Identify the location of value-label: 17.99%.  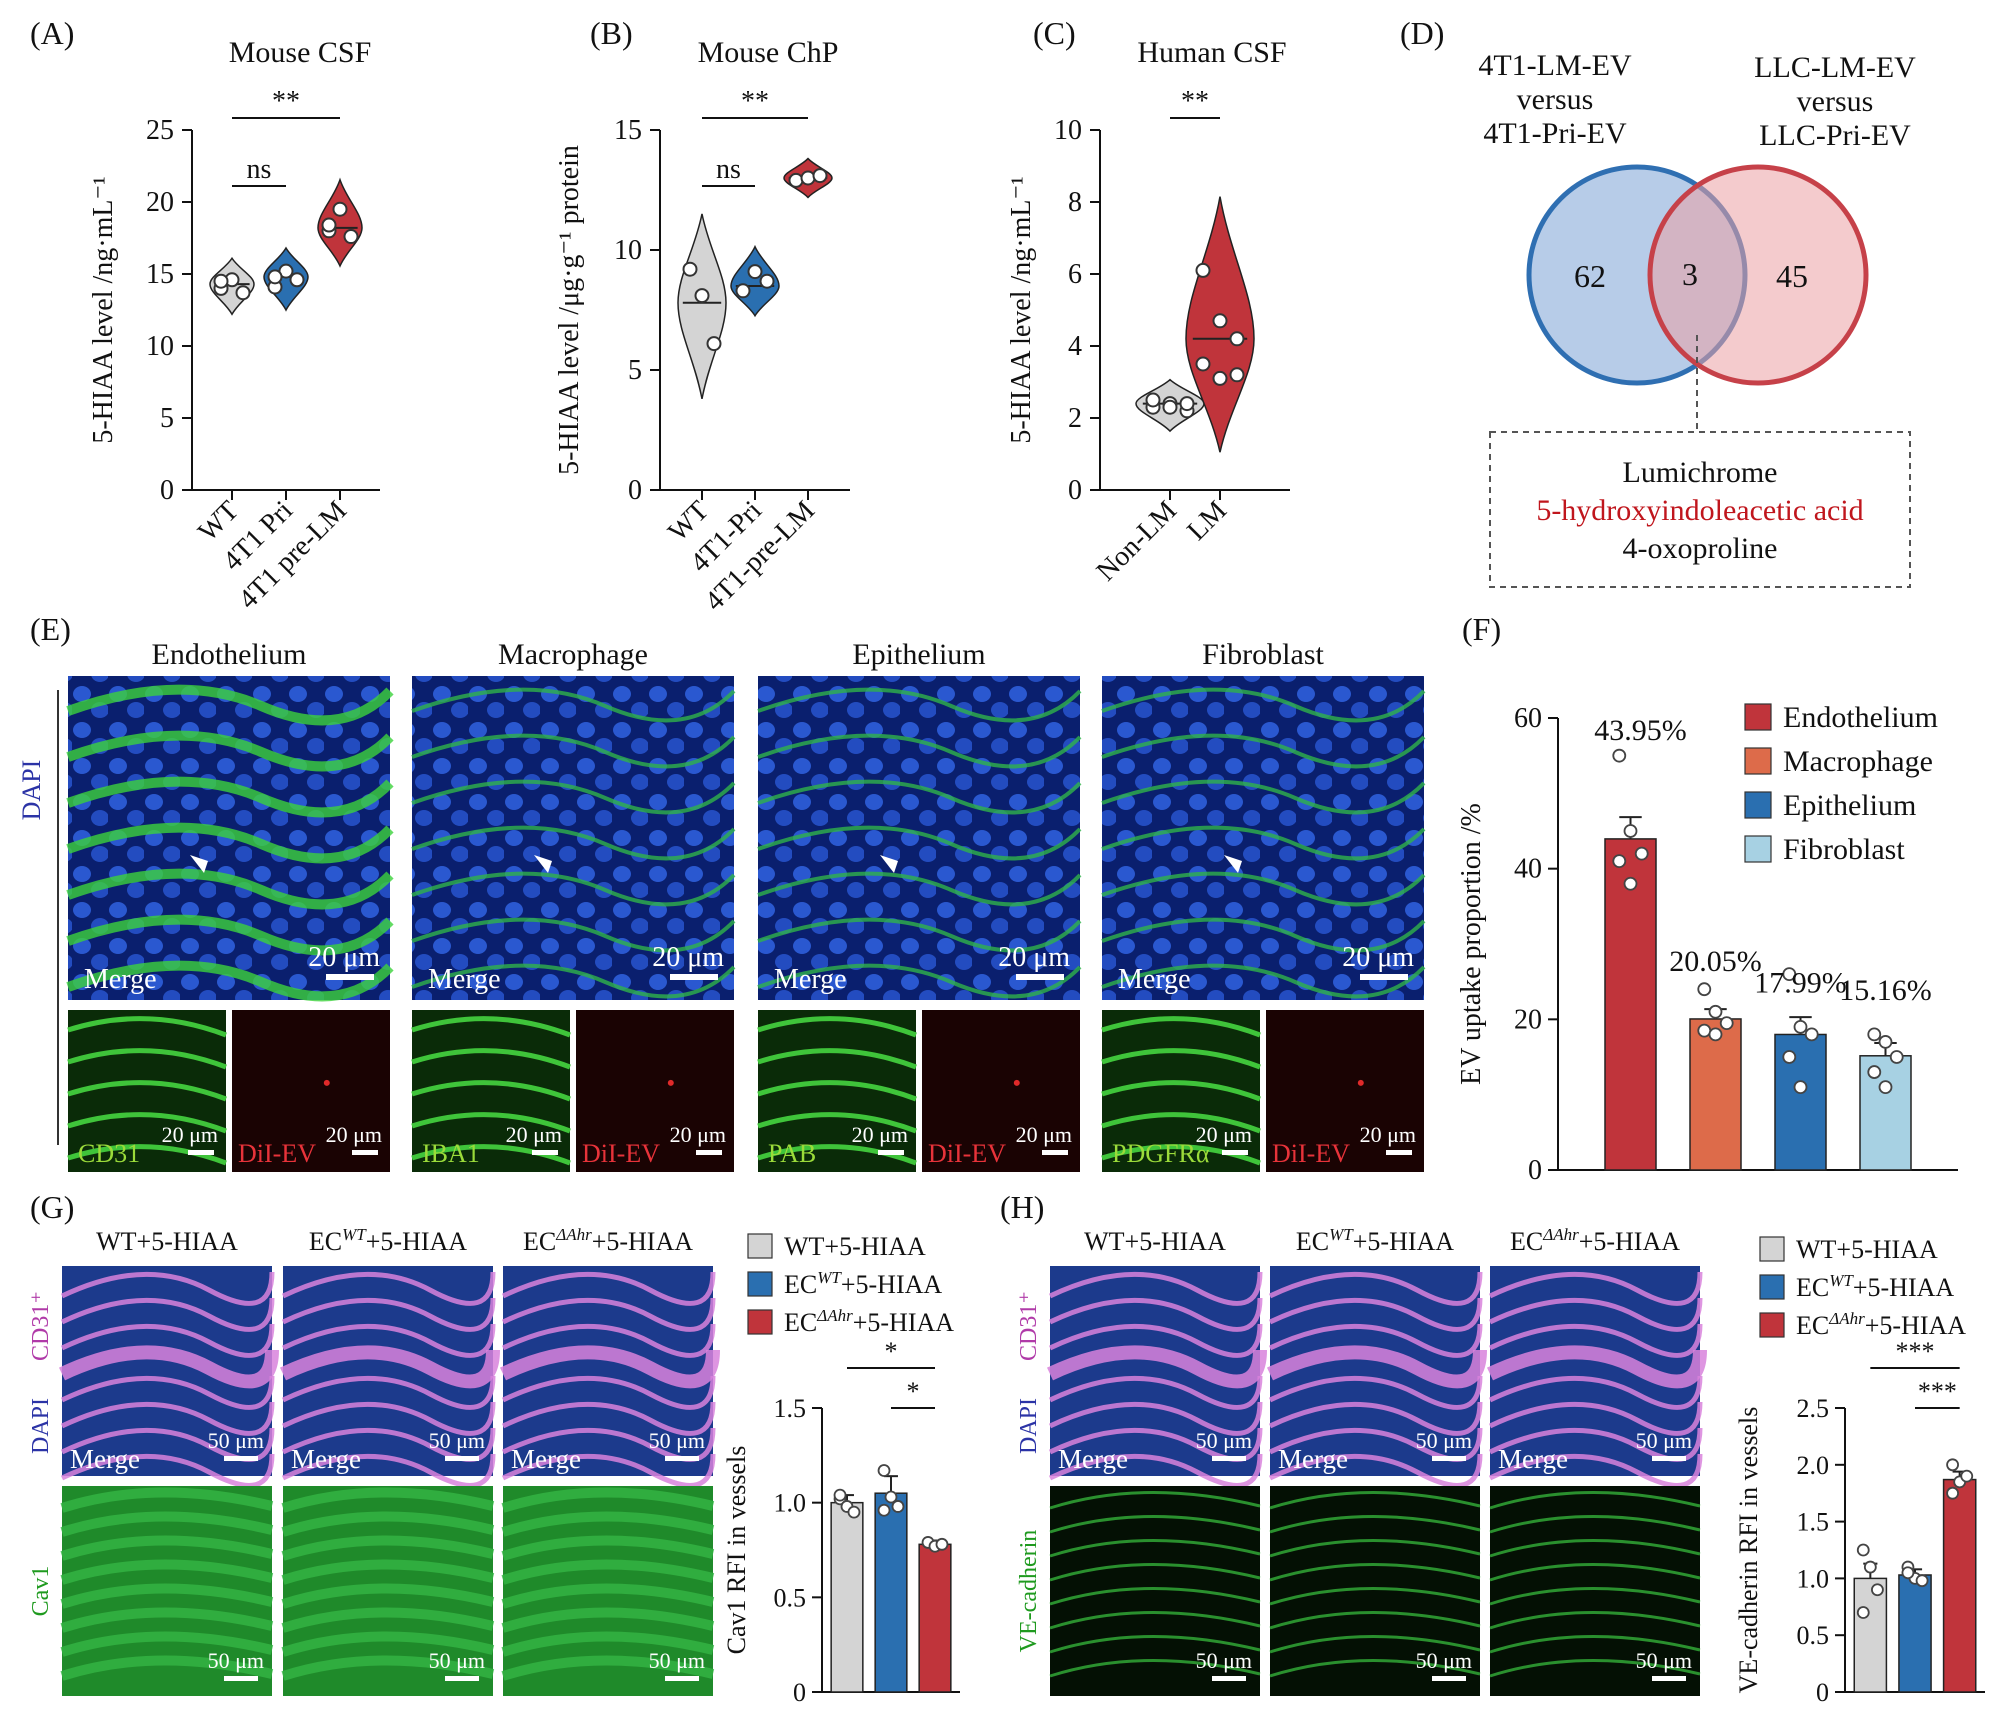
(1800, 982).